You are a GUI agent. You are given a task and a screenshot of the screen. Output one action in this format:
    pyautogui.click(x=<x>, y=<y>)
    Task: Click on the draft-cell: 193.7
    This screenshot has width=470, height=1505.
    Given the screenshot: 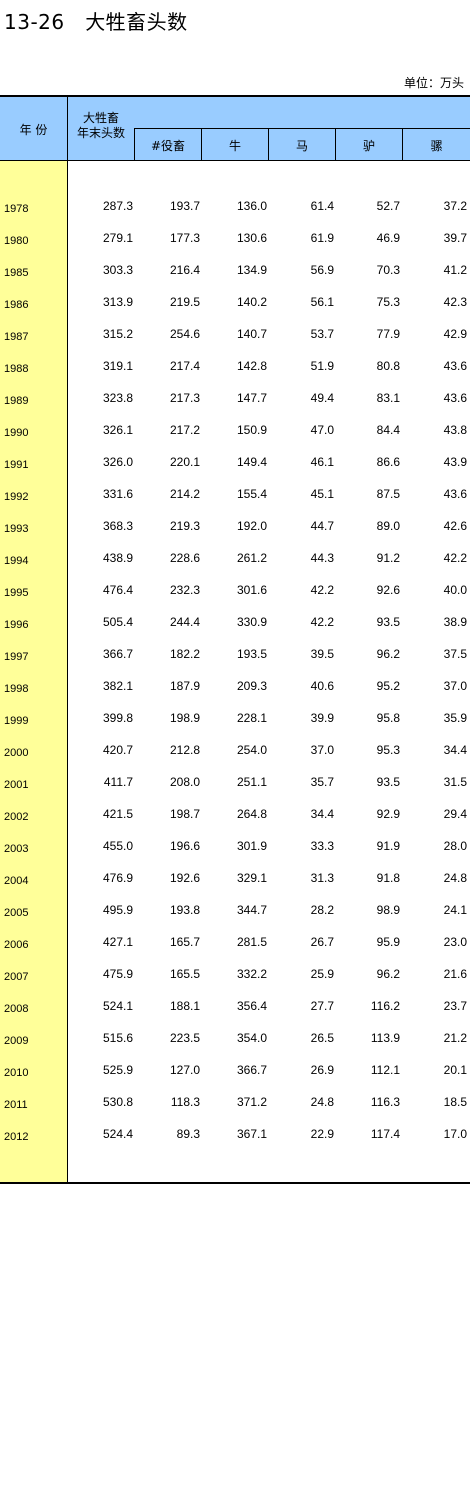 What is the action you would take?
    pyautogui.click(x=184, y=206)
    